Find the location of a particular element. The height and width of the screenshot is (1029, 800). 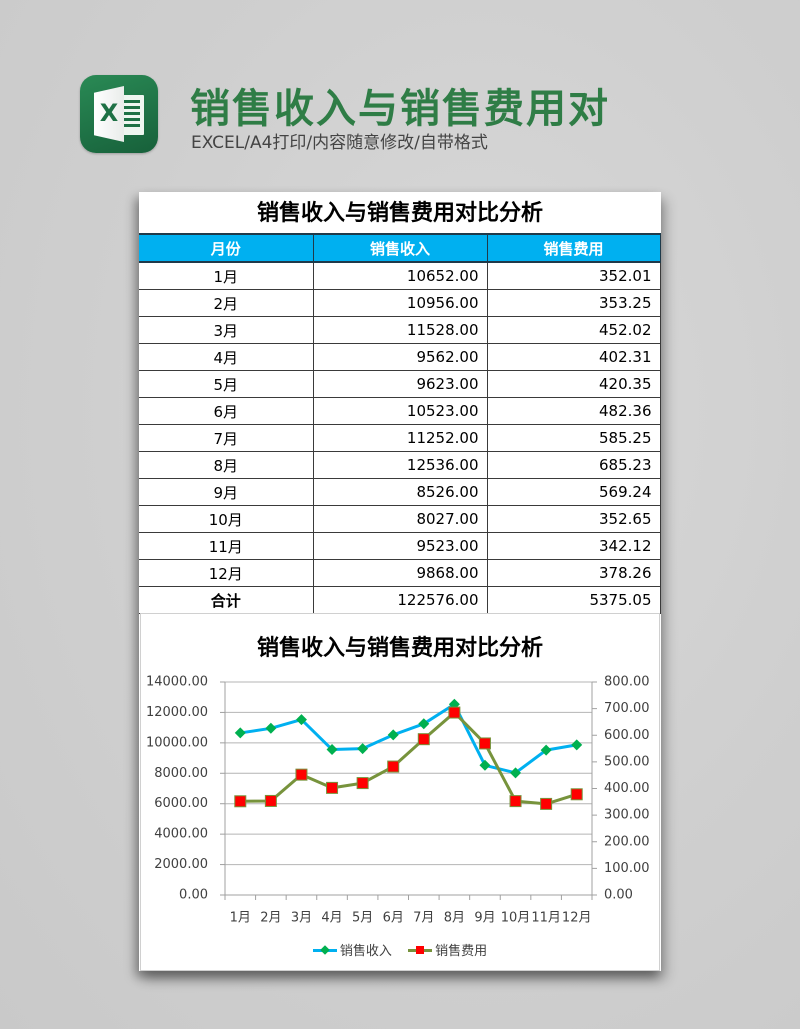

table-row: 7月 11252.00 585.25 is located at coordinates (400, 438).